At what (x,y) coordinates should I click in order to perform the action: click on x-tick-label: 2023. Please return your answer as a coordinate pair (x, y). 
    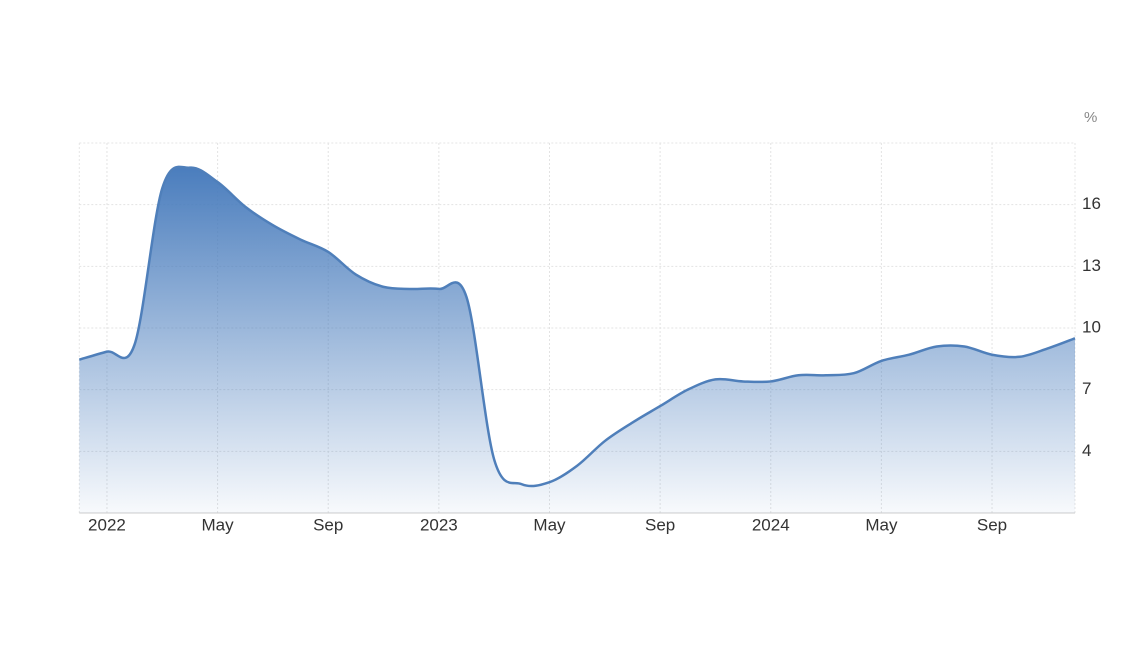
    Looking at the image, I should click on (439, 524).